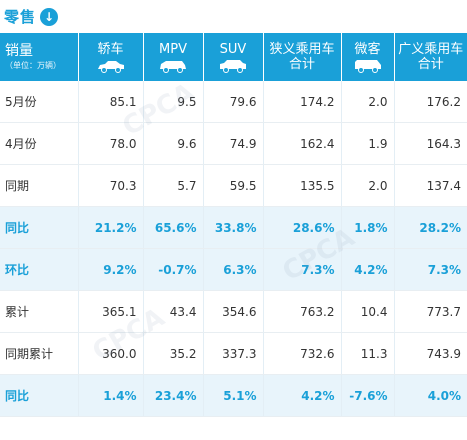 This screenshot has height=440, width=467. I want to click on title-row: 零售 ↓, so click(233, 16).